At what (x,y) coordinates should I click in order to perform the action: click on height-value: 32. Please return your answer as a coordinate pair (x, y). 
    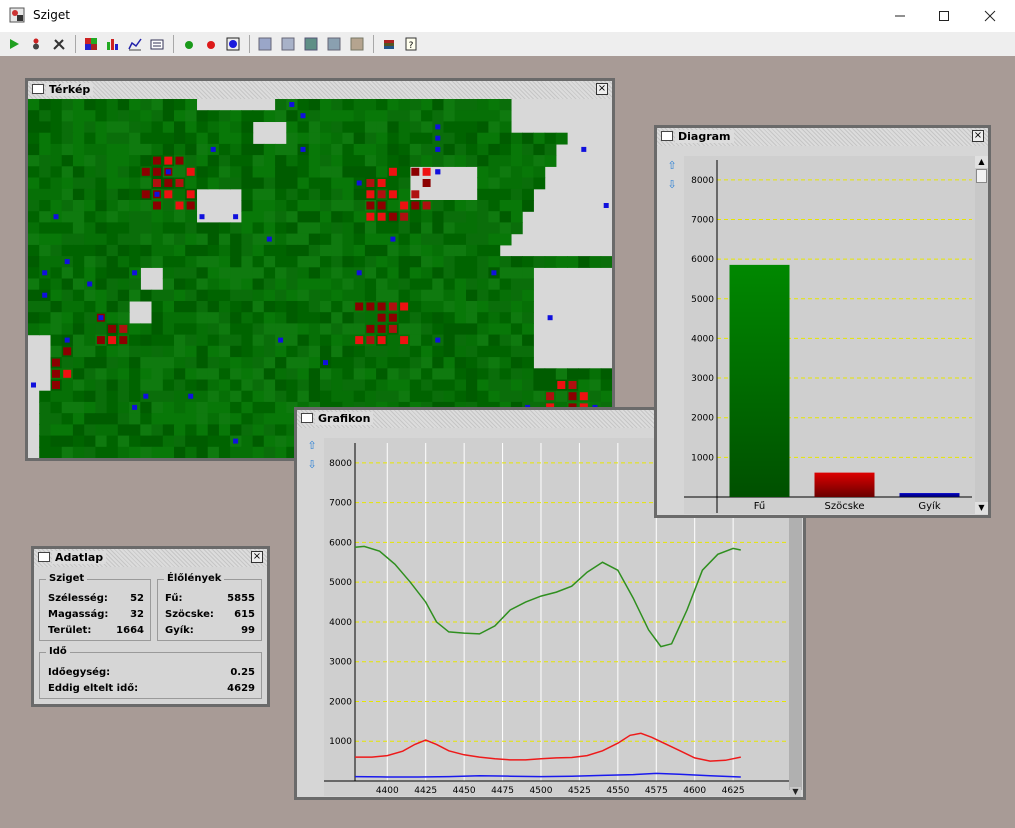
    Looking at the image, I should click on (137, 614).